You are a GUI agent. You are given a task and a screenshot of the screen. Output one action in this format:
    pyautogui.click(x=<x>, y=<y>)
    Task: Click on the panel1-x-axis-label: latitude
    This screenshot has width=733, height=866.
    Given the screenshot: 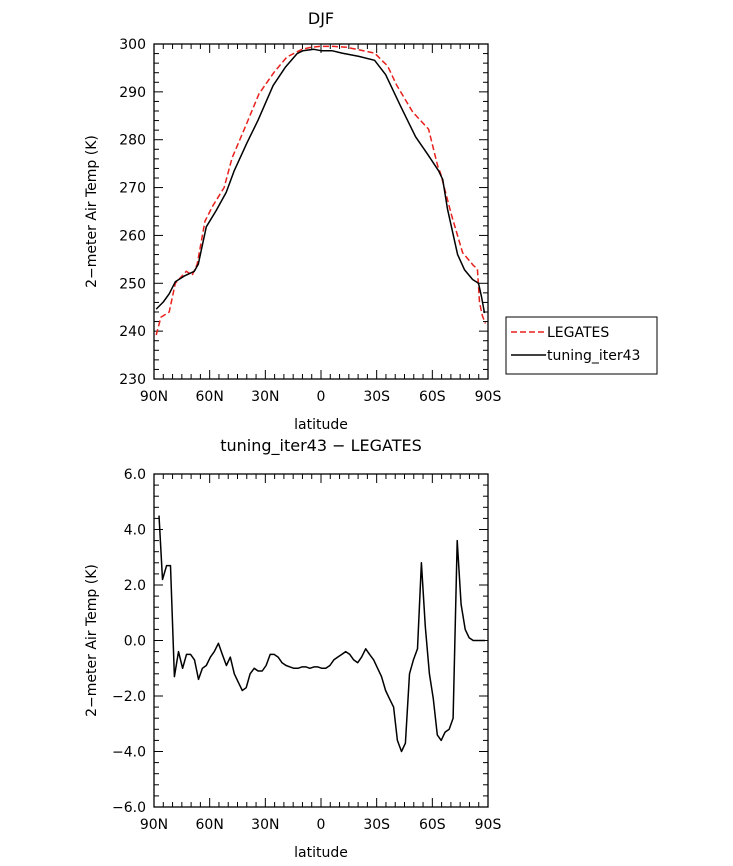 What is the action you would take?
    pyautogui.click(x=321, y=425)
    